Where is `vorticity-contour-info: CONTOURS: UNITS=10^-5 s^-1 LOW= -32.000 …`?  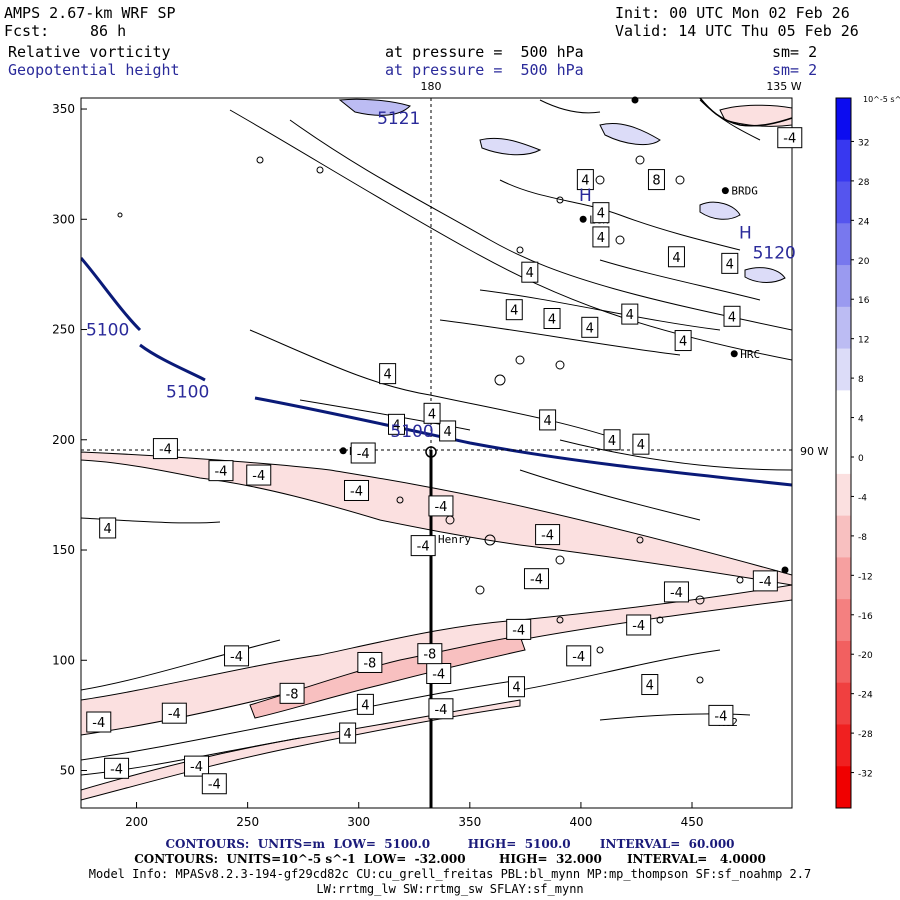 vorticity-contour-info: CONTOURS: UNITS=10^-5 s^-1 LOW= -32.000 … is located at coordinates (450, 859).